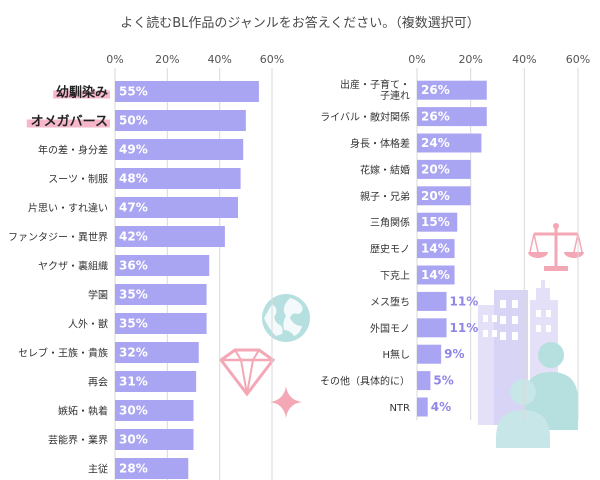 The width and height of the screenshot is (600, 480). I want to click on category-label: オメガバース, so click(69, 122).